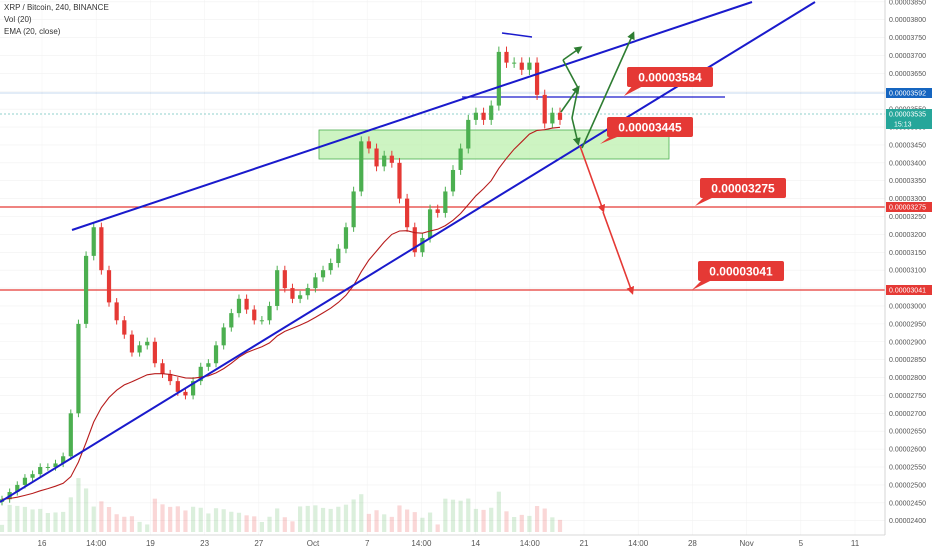 The image size is (932, 550). What do you see at coordinates (907, 414) in the screenshot?
I see `y-tick-label: 0.00002700` at bounding box center [907, 414].